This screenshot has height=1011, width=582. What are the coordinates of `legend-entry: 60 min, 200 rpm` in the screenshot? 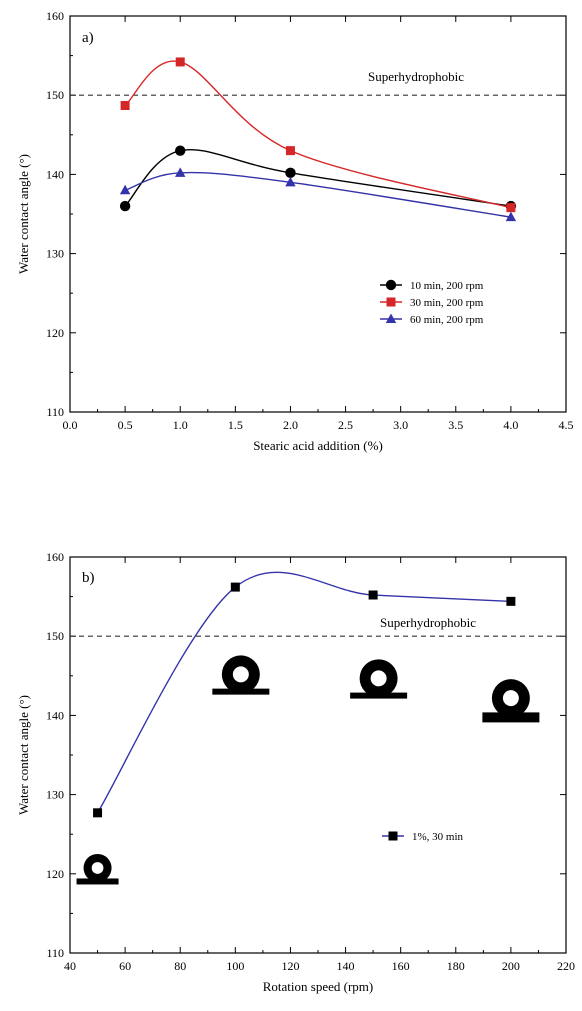 It's located at (447, 320).